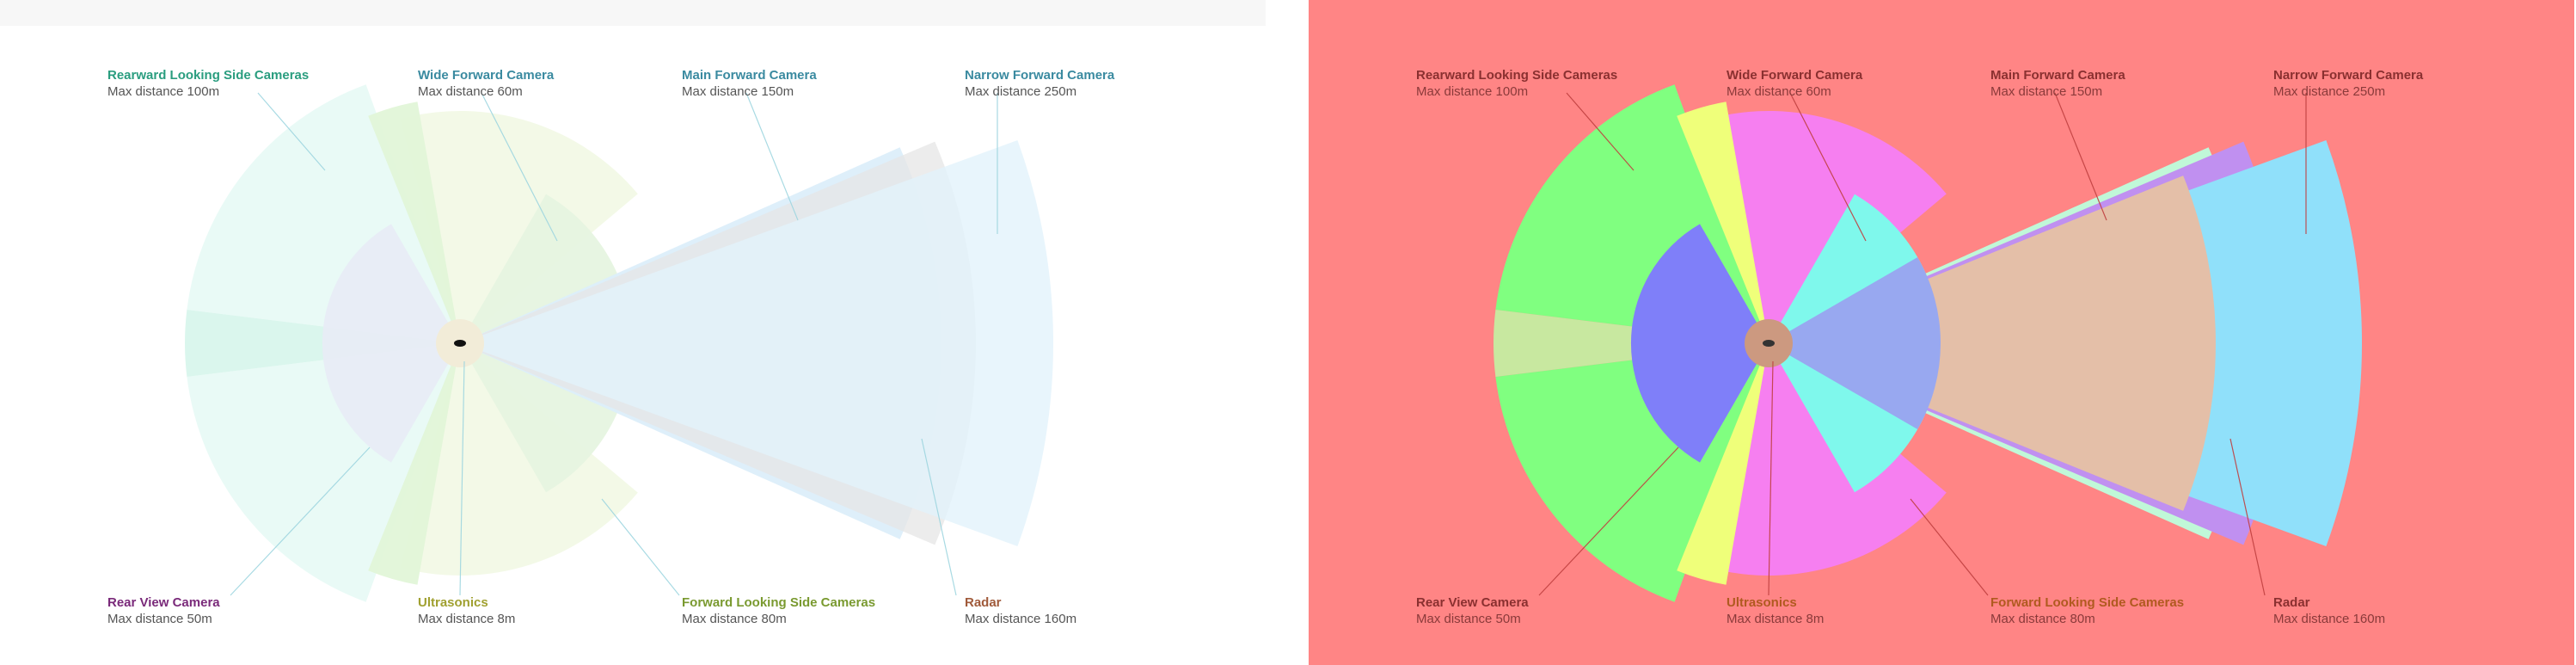 The image size is (2576, 665). What do you see at coordinates (633, 13) in the screenshot?
I see `top-bar` at bounding box center [633, 13].